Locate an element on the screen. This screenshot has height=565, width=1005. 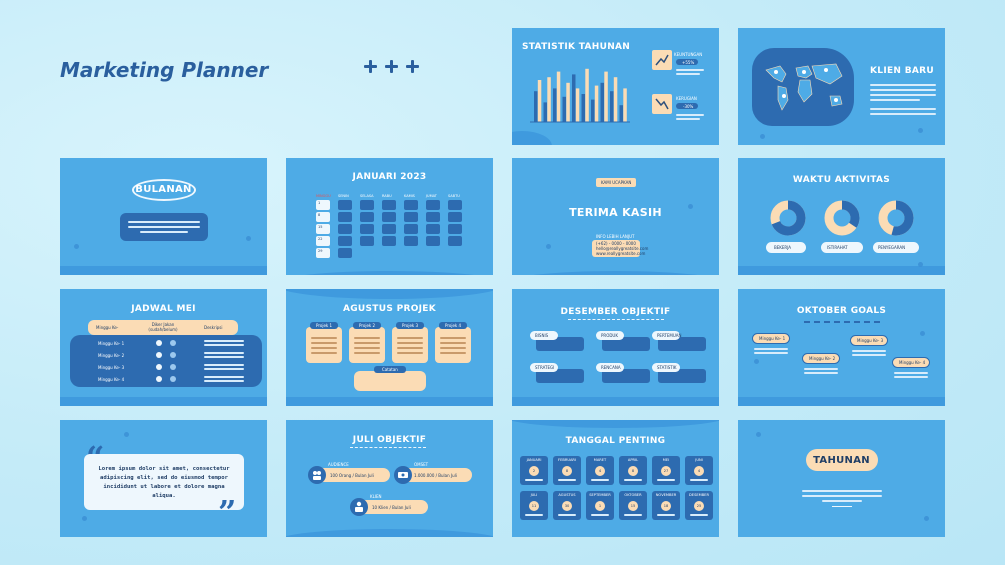
divider is located at coordinates (842, 322).